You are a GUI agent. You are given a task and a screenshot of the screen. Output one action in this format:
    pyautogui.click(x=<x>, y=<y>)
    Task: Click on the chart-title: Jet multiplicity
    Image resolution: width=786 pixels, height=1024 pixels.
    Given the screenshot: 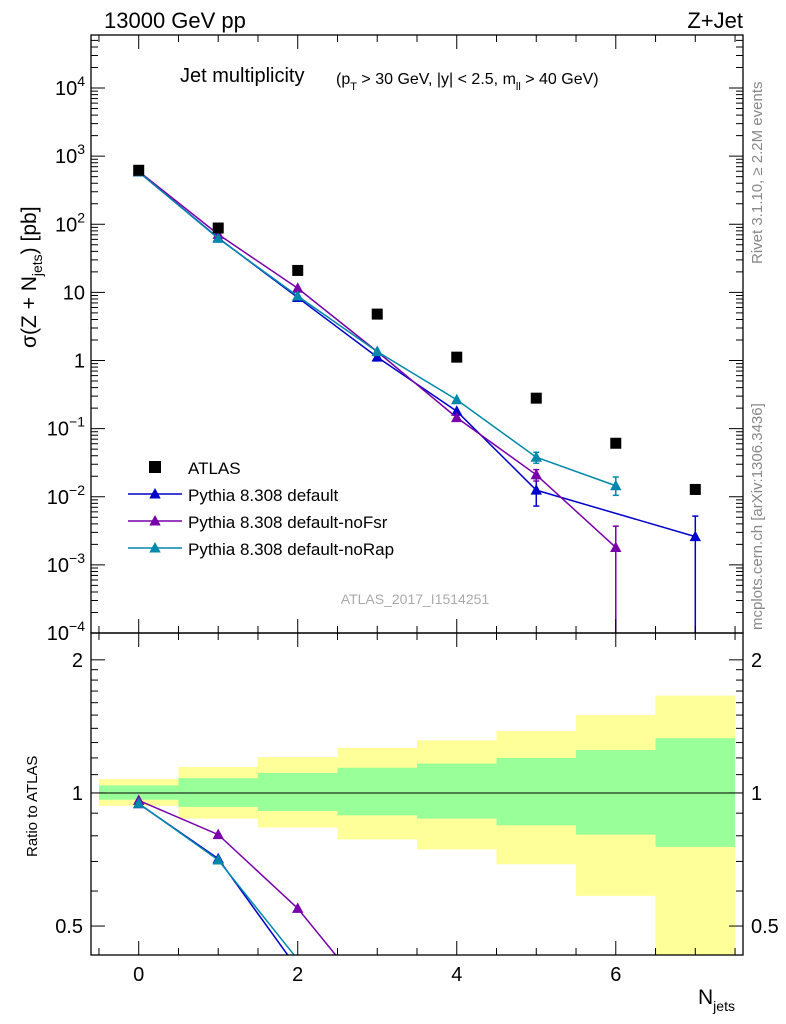 What is the action you would take?
    pyautogui.click(x=242, y=76)
    